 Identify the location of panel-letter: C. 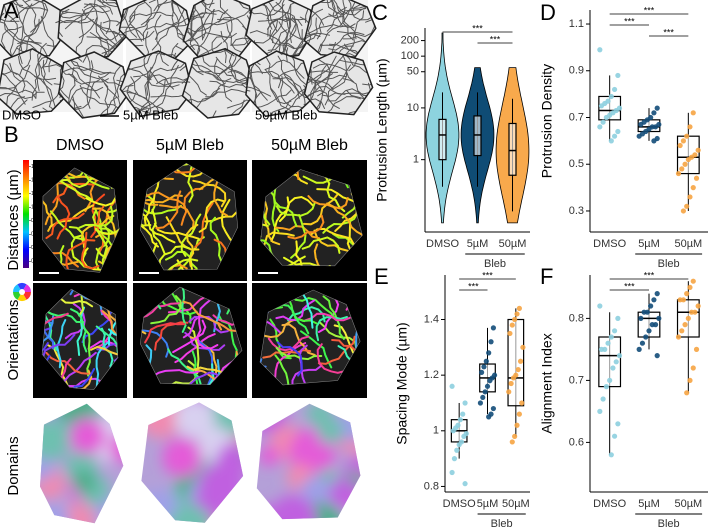
(380, 12).